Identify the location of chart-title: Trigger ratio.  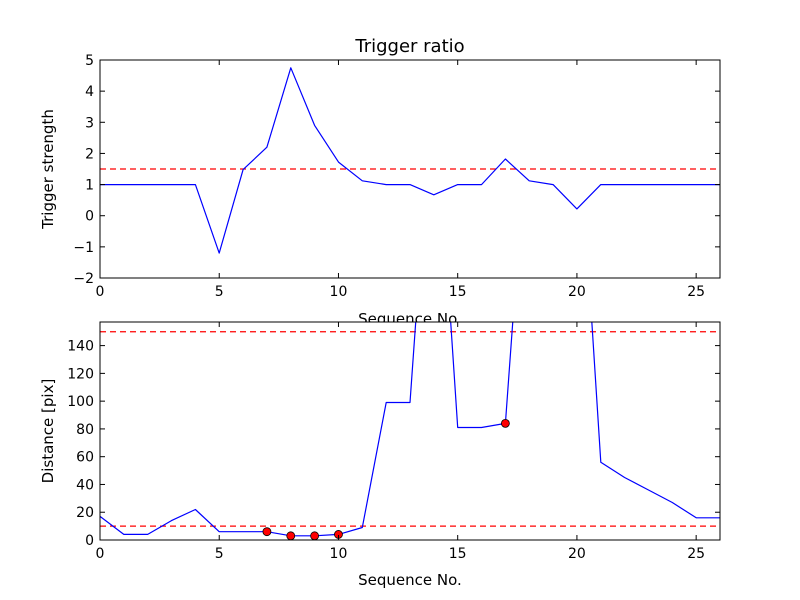
(409, 46).